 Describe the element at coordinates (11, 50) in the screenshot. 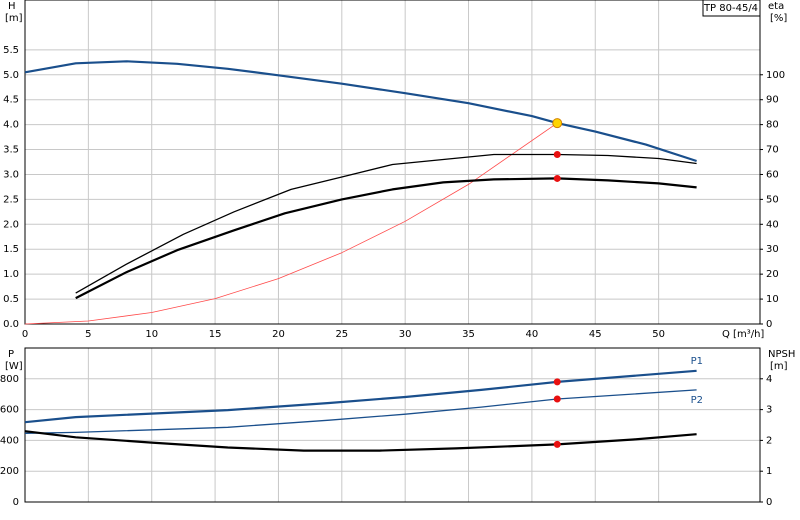

I see `y-tick-label: 5.5` at that location.